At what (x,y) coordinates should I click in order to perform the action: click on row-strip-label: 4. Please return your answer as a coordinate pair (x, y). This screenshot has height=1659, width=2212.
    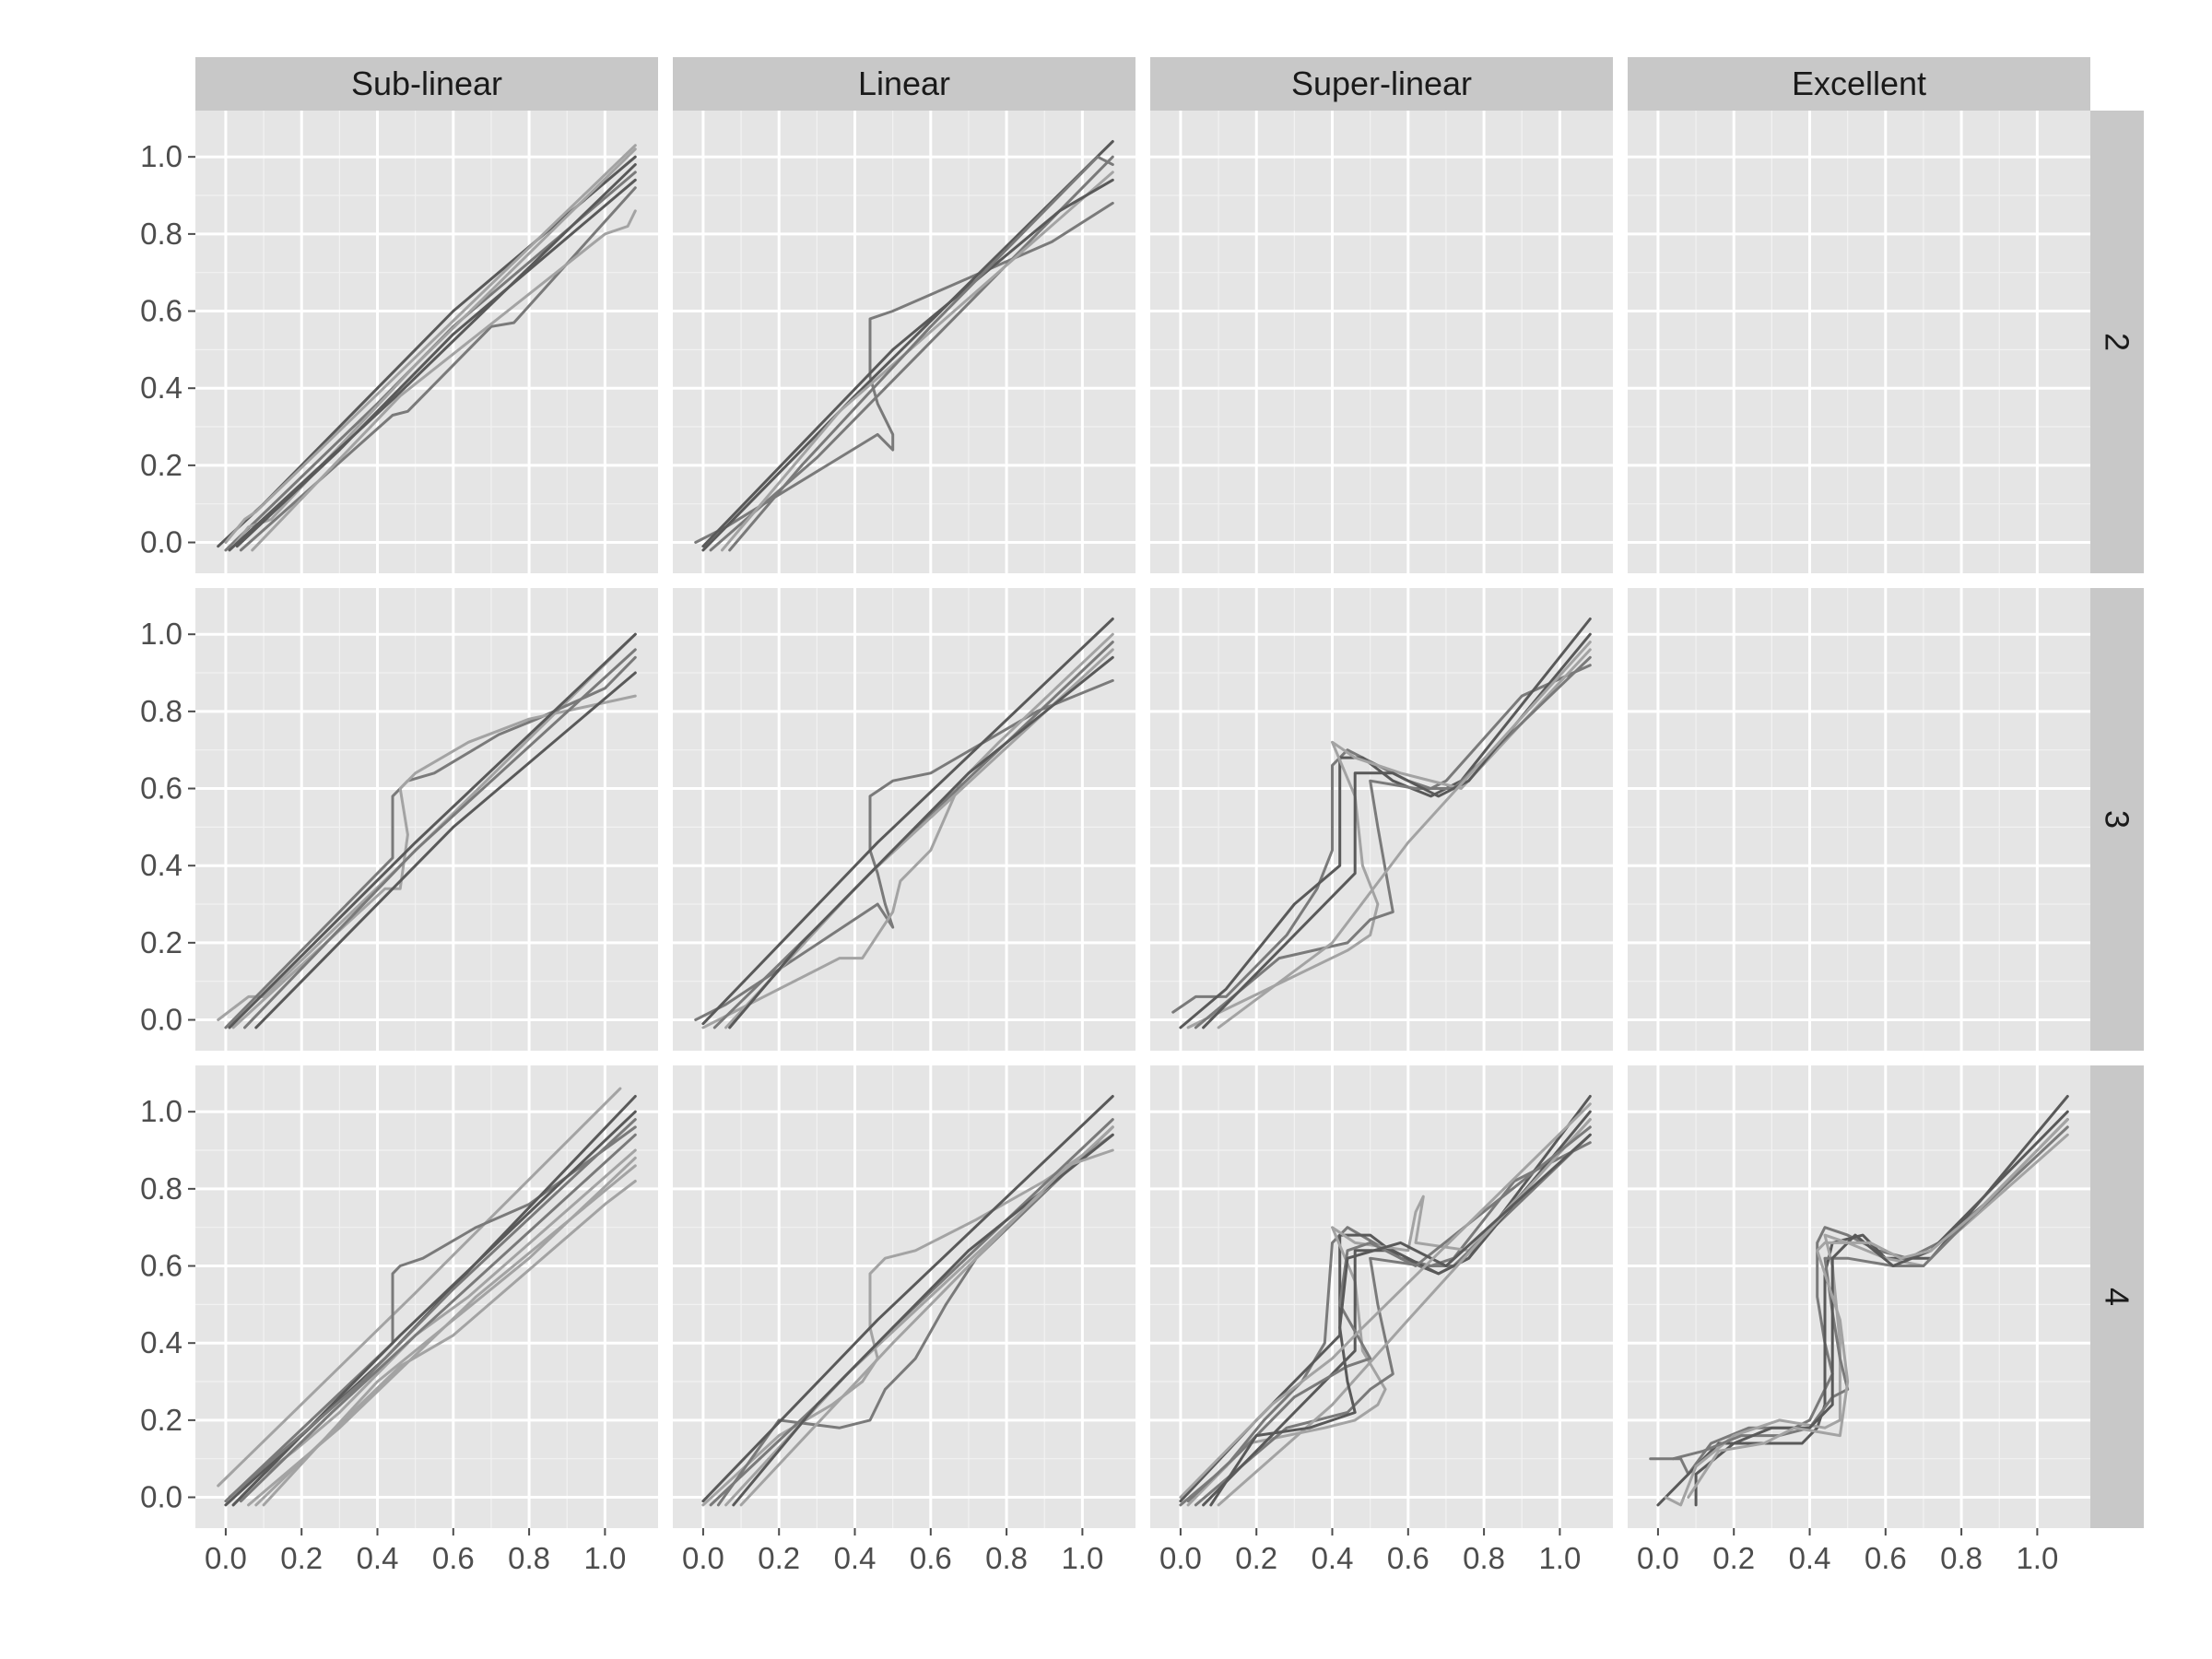
    Looking at the image, I should click on (2117, 1297).